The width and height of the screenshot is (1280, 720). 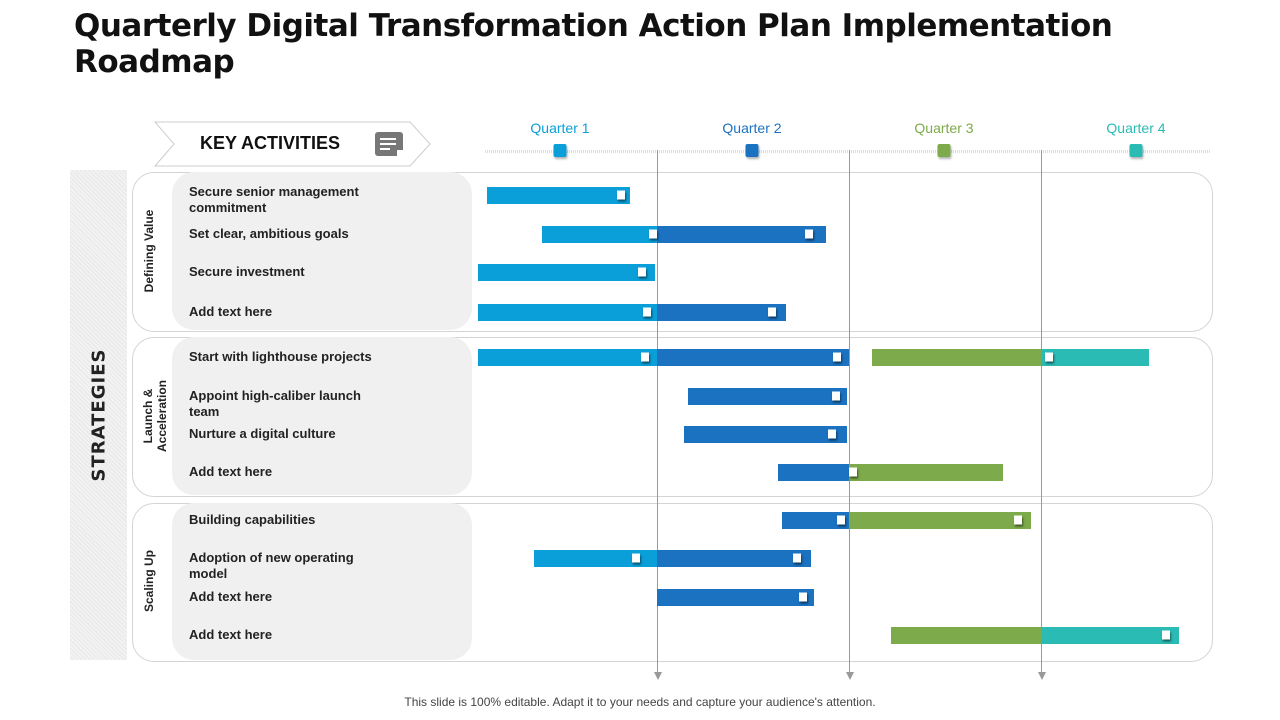 What do you see at coordinates (252, 519) in the screenshot?
I see `activity-label: Building capabilities` at bounding box center [252, 519].